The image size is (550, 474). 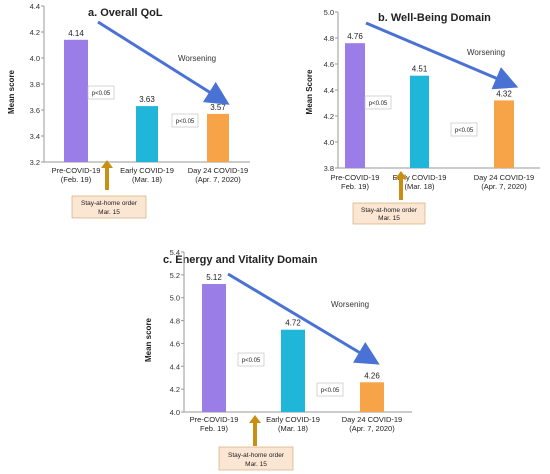 I want to click on bar-value-label: 4.51, so click(x=420, y=69).